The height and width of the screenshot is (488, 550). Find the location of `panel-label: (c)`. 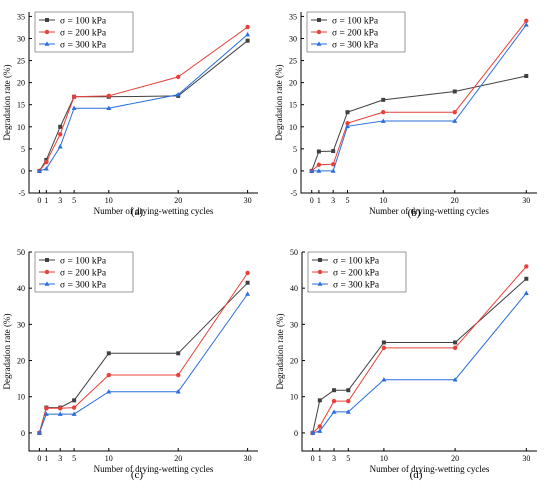

panel-label: (c) is located at coordinates (137, 475).